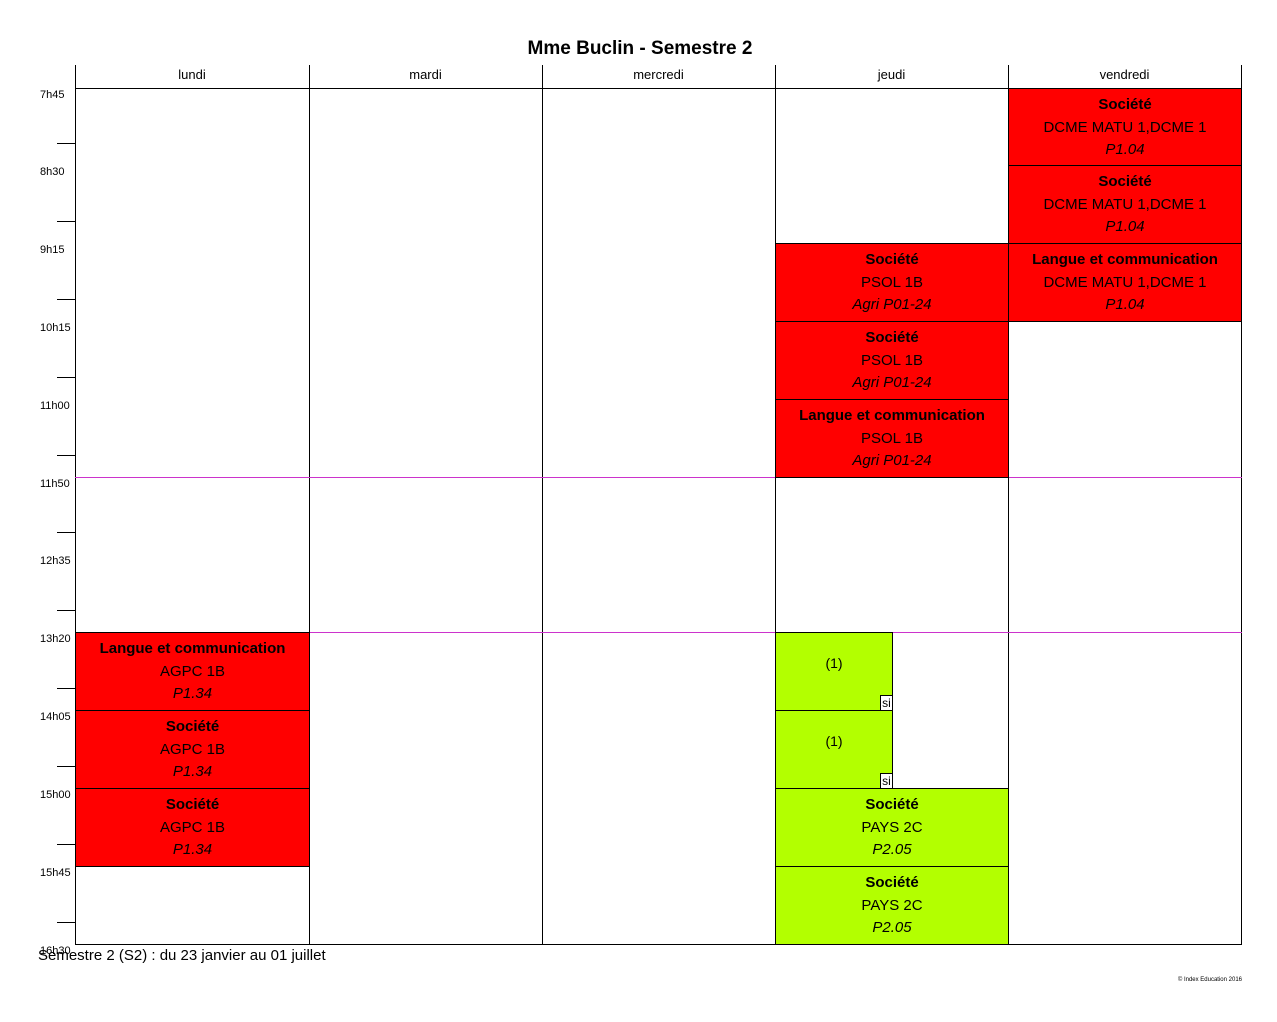 This screenshot has width=1277, height=1022. I want to click on time-label: 7h45, so click(52, 95).